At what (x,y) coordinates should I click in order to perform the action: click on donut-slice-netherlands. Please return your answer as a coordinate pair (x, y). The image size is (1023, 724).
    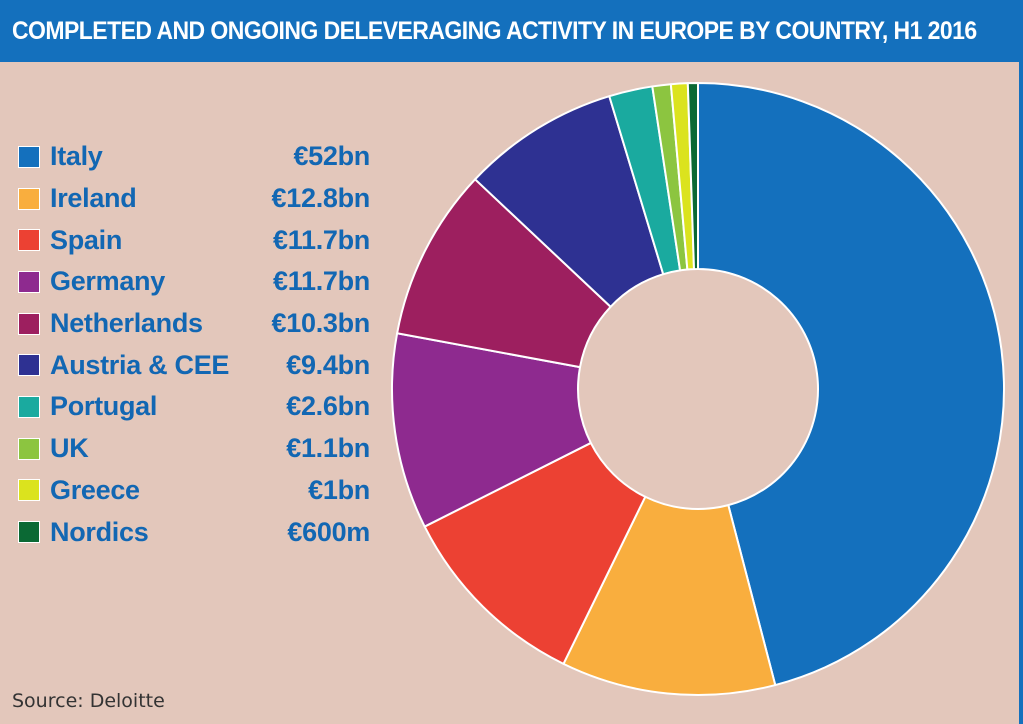
    Looking at the image, I should click on (504, 273).